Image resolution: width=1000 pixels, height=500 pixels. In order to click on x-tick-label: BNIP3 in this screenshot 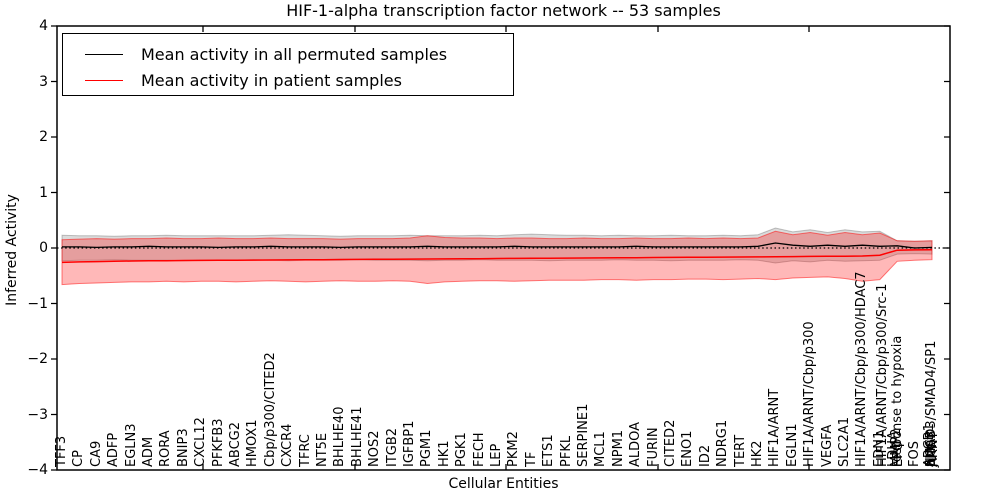, I will do `click(183, 447)`.